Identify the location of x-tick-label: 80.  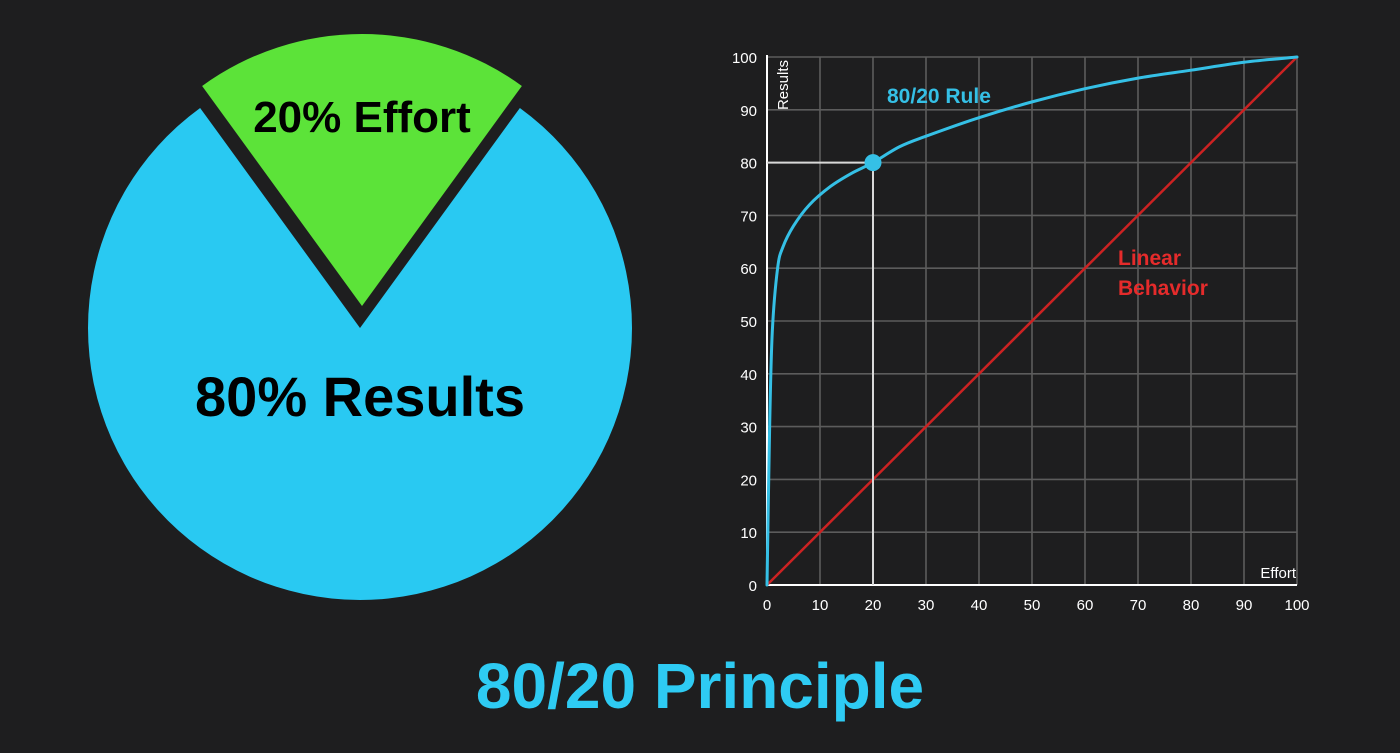
(1191, 605).